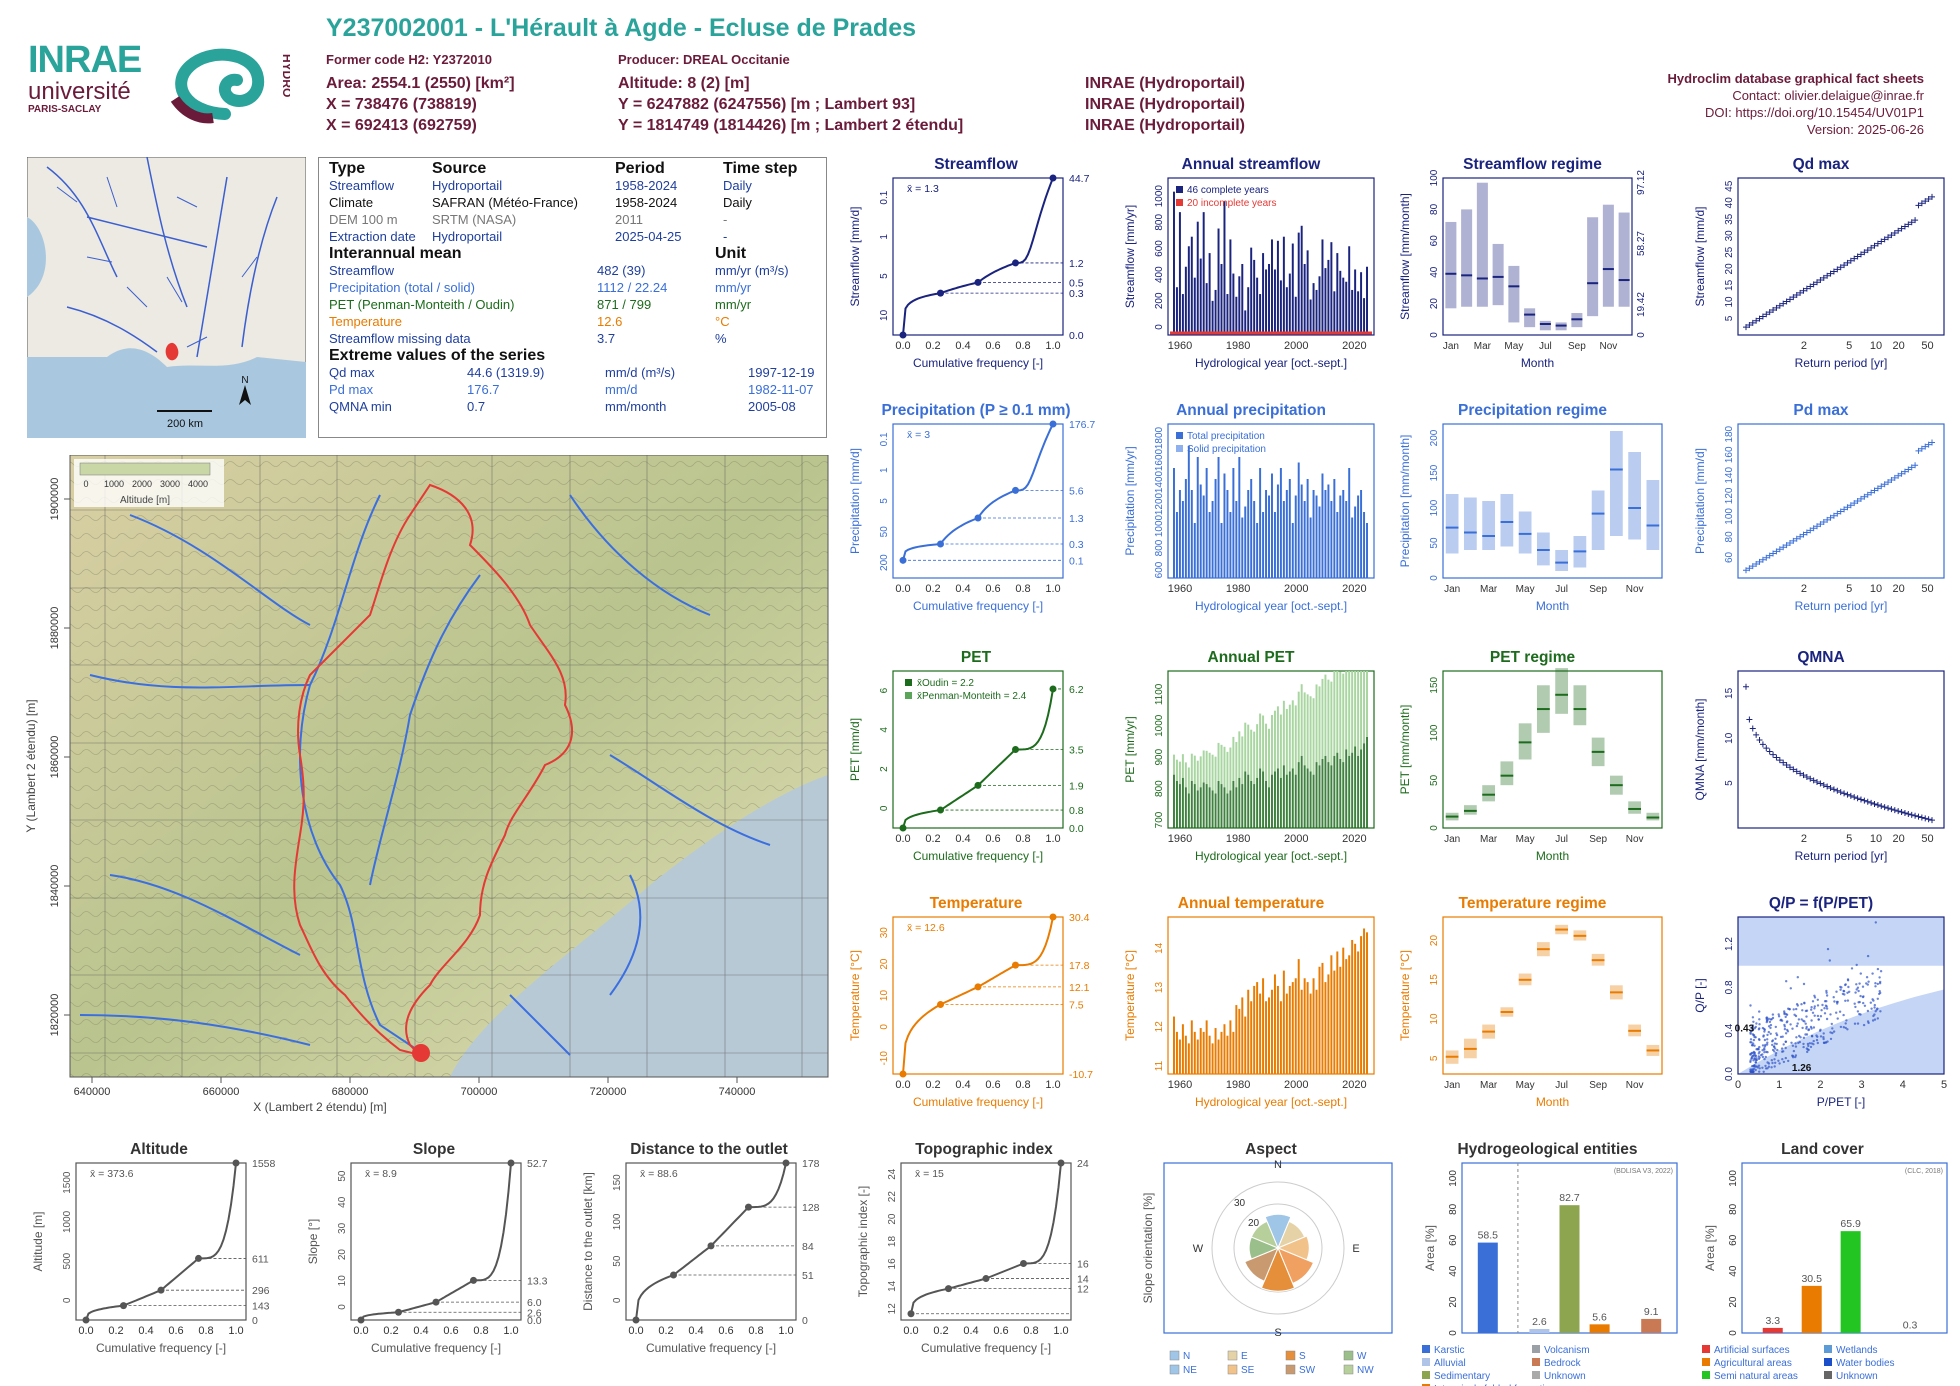 Image resolution: width=1960 pixels, height=1386 pixels. I want to click on x-tick: 0.0, so click(635, 1331).